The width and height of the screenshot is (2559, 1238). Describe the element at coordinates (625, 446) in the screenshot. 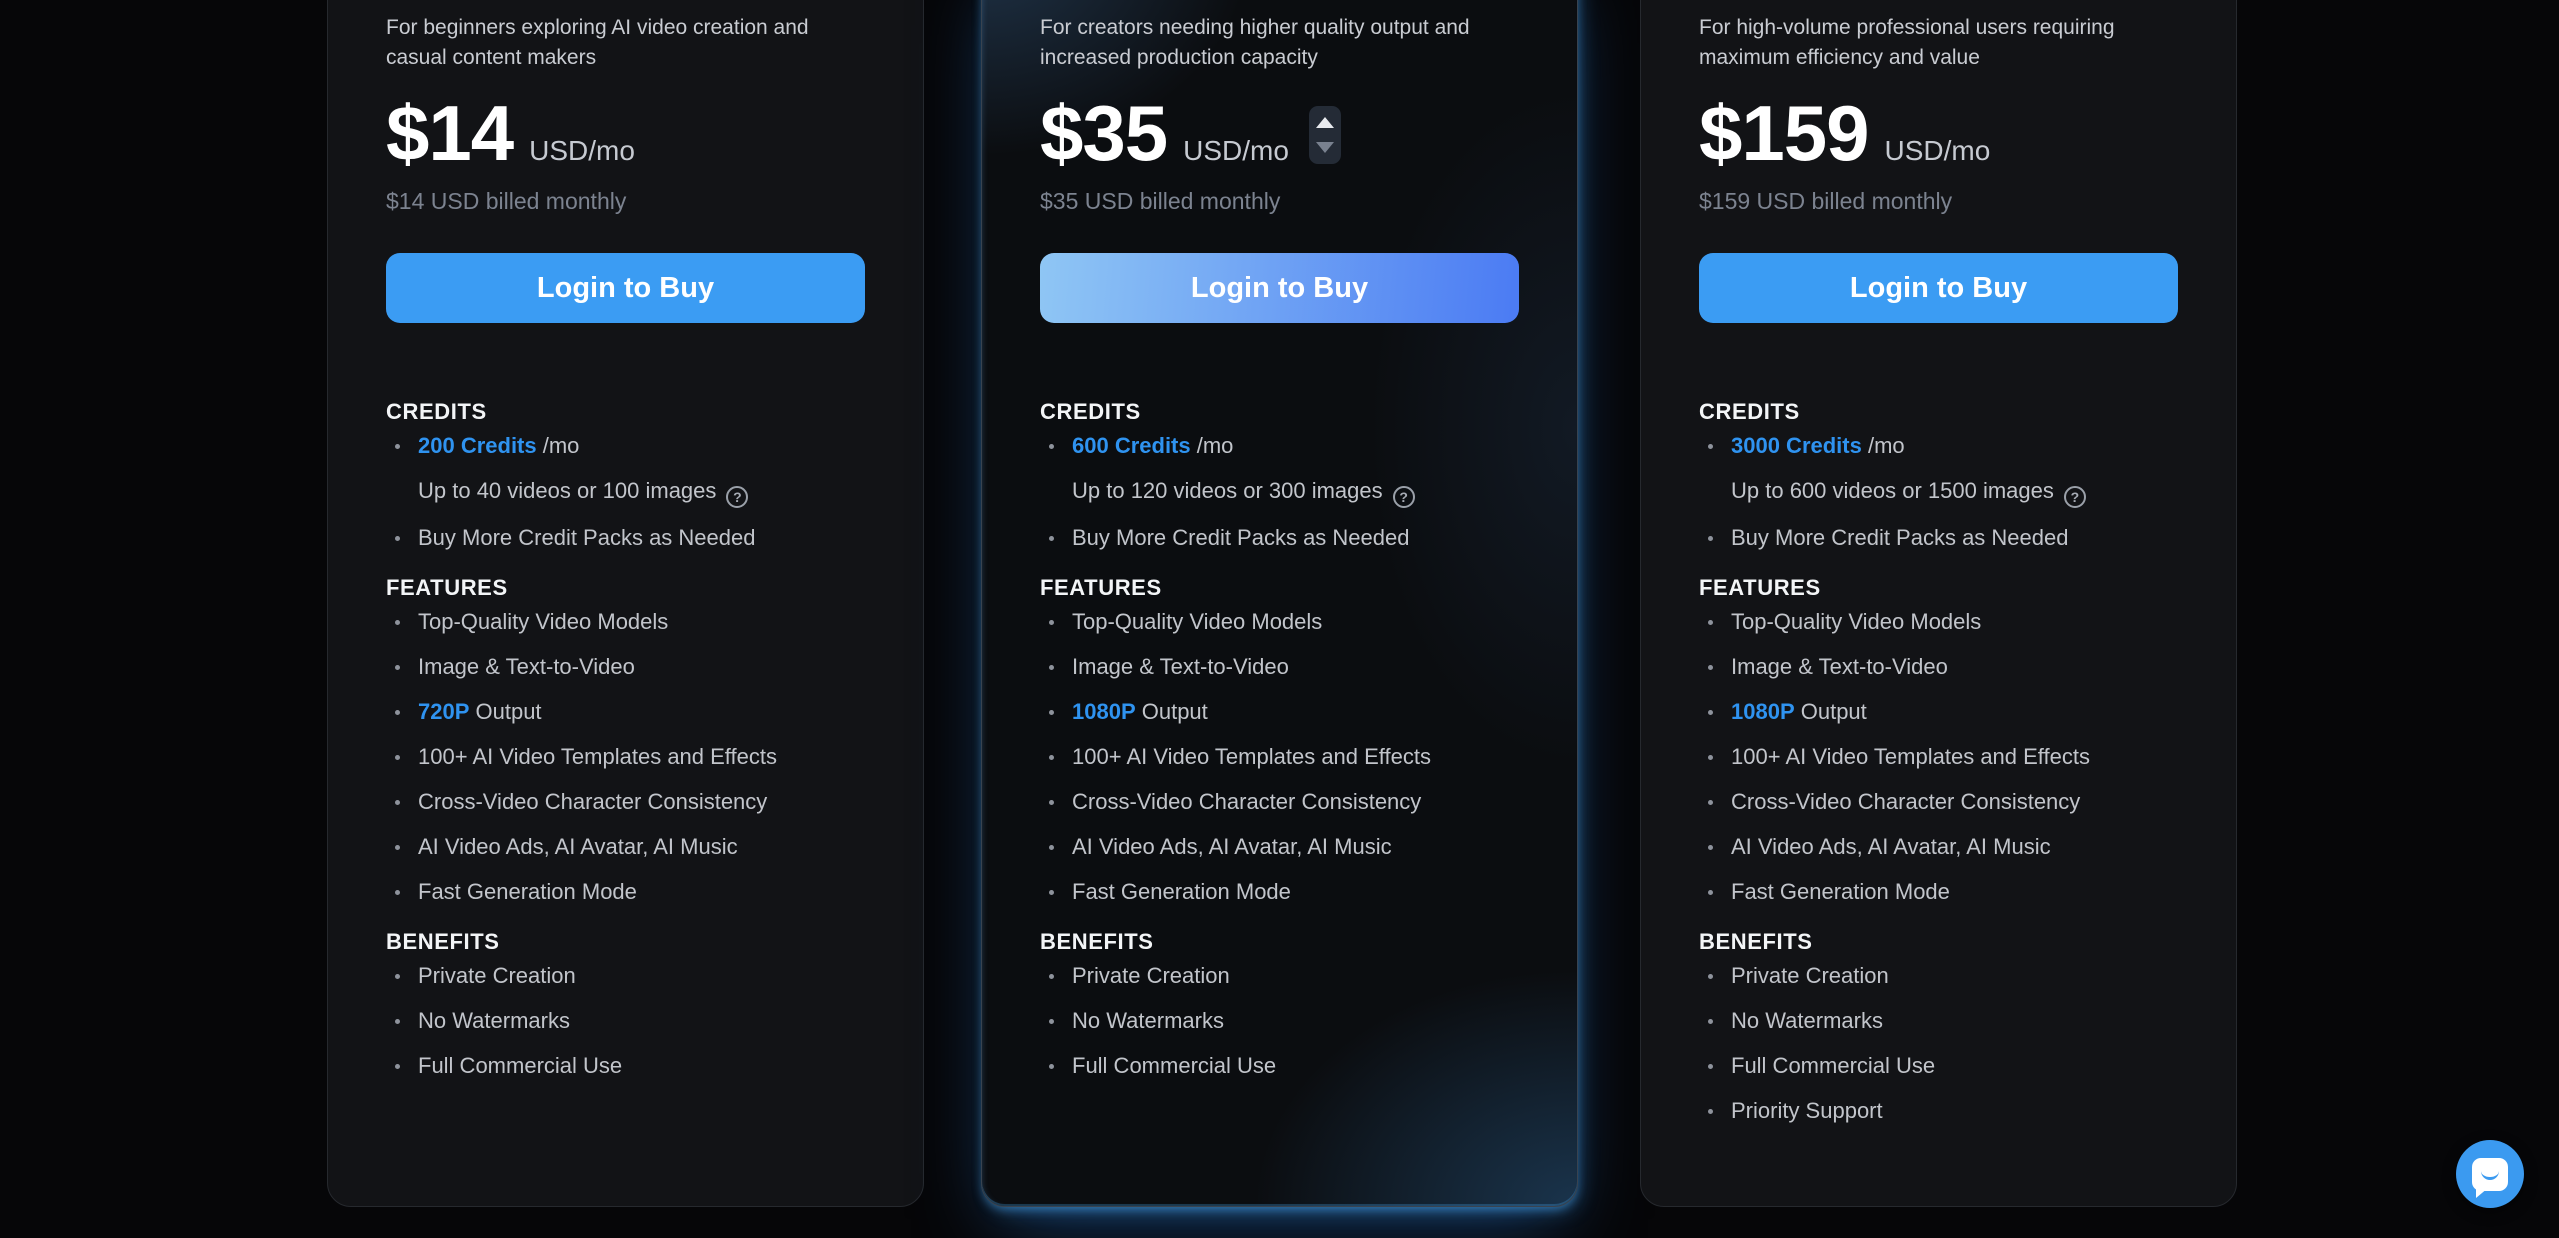

I see `list-item: 200 Credits /mo` at that location.